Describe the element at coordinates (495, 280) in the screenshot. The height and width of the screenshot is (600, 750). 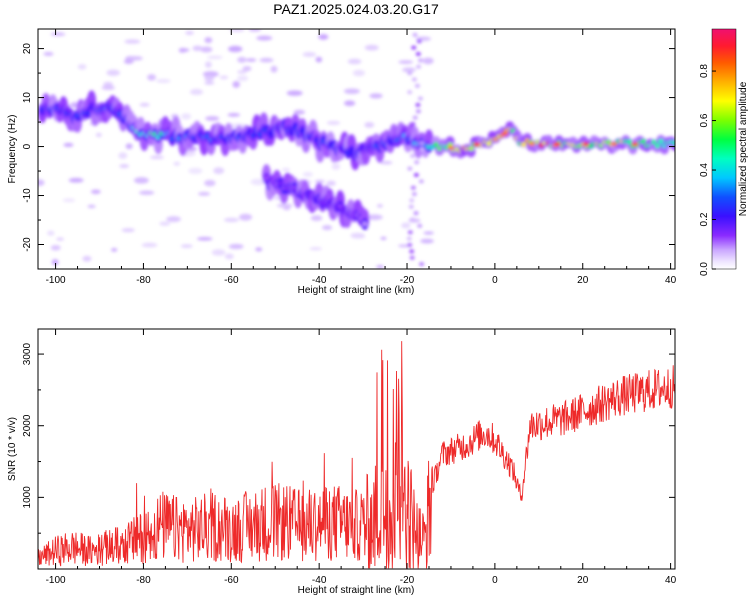
I see `spectrogram-x-tick-label-5: 0` at that location.